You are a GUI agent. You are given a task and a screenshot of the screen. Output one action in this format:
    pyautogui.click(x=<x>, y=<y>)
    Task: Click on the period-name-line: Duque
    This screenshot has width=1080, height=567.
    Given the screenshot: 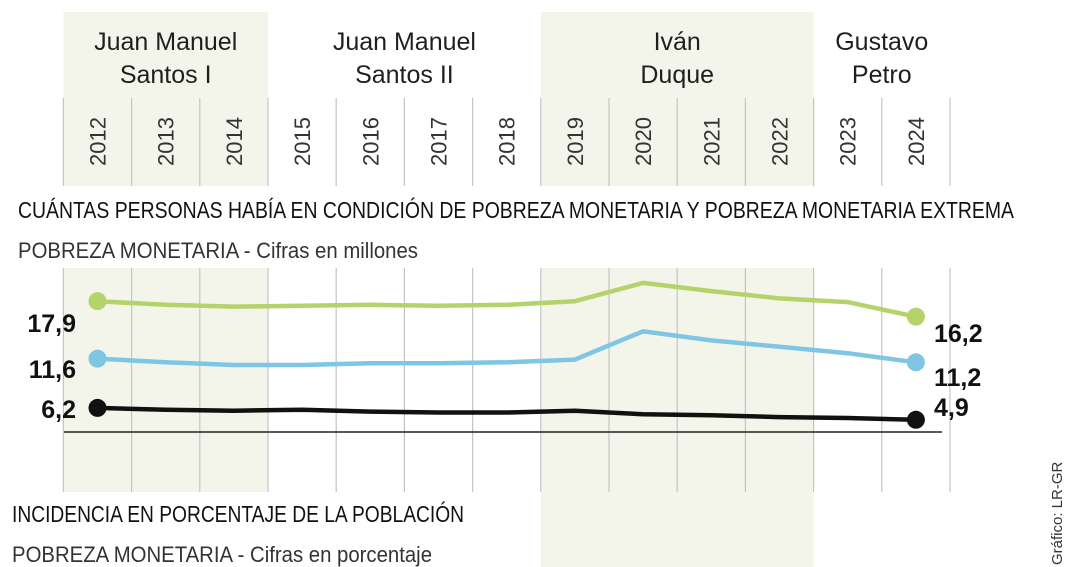 What is the action you would take?
    pyautogui.click(x=677, y=75)
    